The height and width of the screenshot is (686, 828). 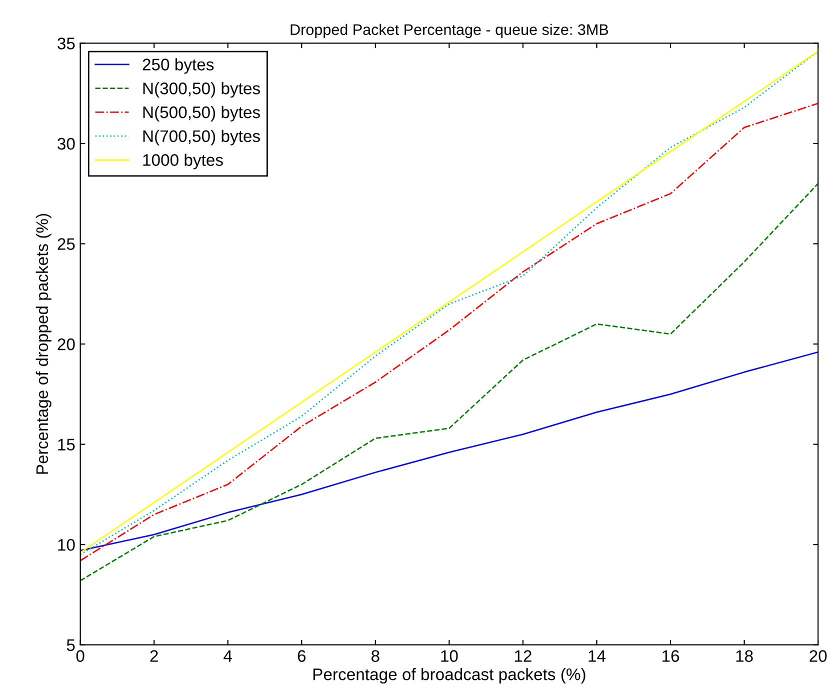 I want to click on legend-label: N(300,50) bytes, so click(x=201, y=90).